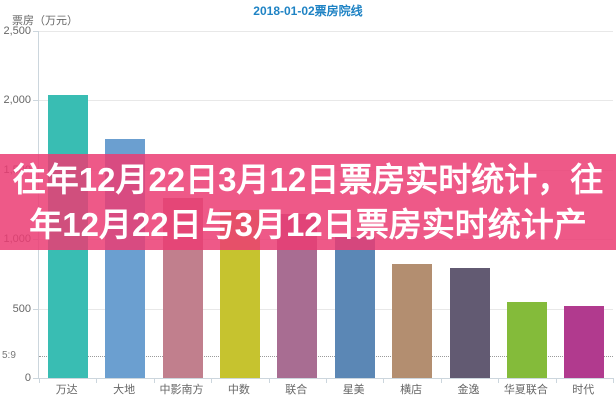  What do you see at coordinates (308, 224) in the screenshot?
I see `overlay-headline-line2: 年12月22日与3月12日票房实时统计产` at bounding box center [308, 224].